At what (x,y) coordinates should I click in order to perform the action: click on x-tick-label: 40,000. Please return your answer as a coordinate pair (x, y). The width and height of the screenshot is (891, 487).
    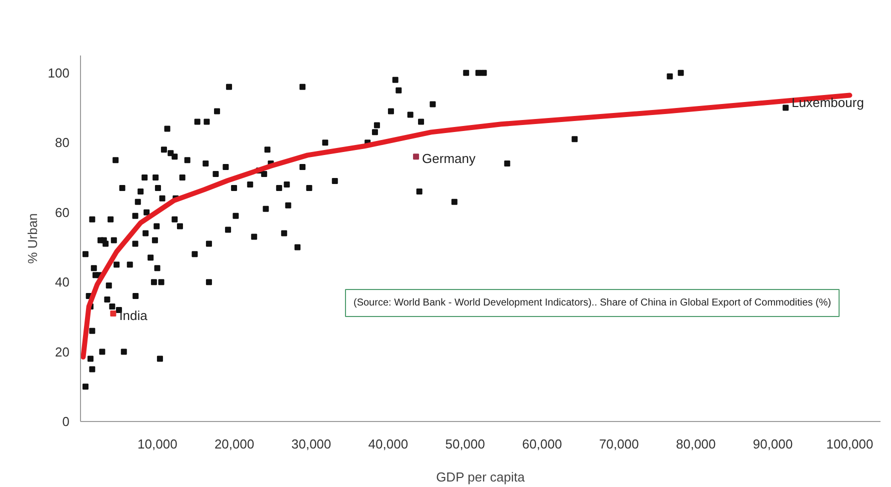
    Looking at the image, I should click on (388, 444).